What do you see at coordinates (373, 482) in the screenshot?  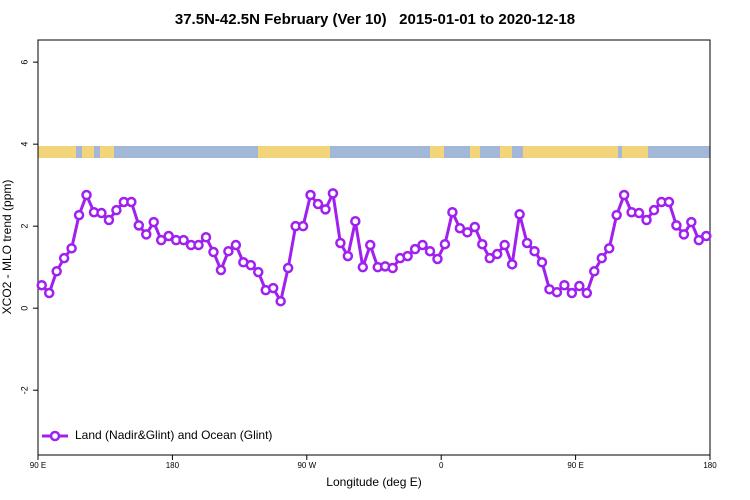 I see `x-axis-label: Longitude (deg E)` at bounding box center [373, 482].